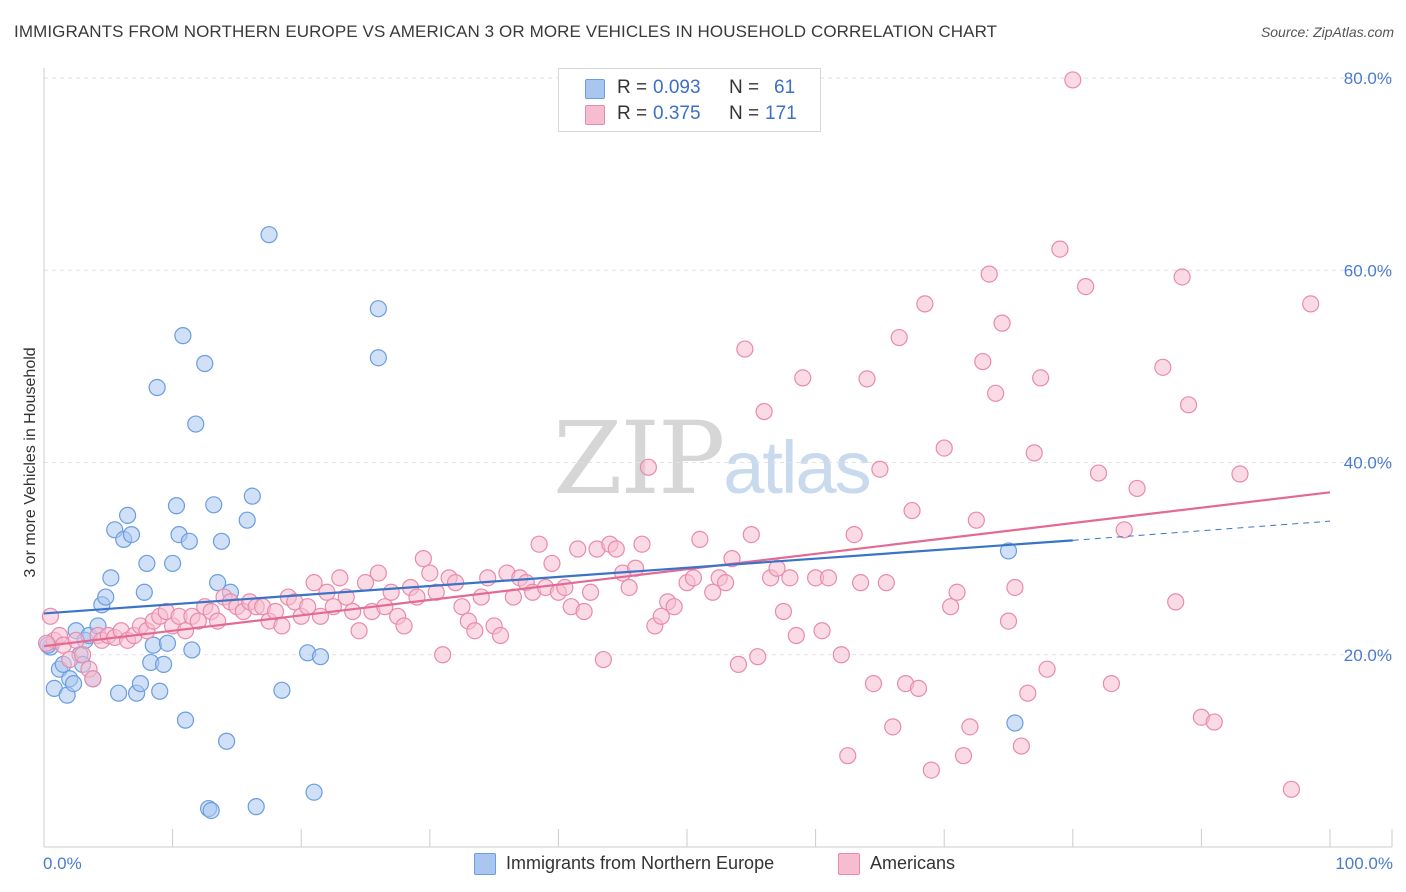  Describe the element at coordinates (558, 577) in the screenshot. I see `trendline-immigrants` at that location.